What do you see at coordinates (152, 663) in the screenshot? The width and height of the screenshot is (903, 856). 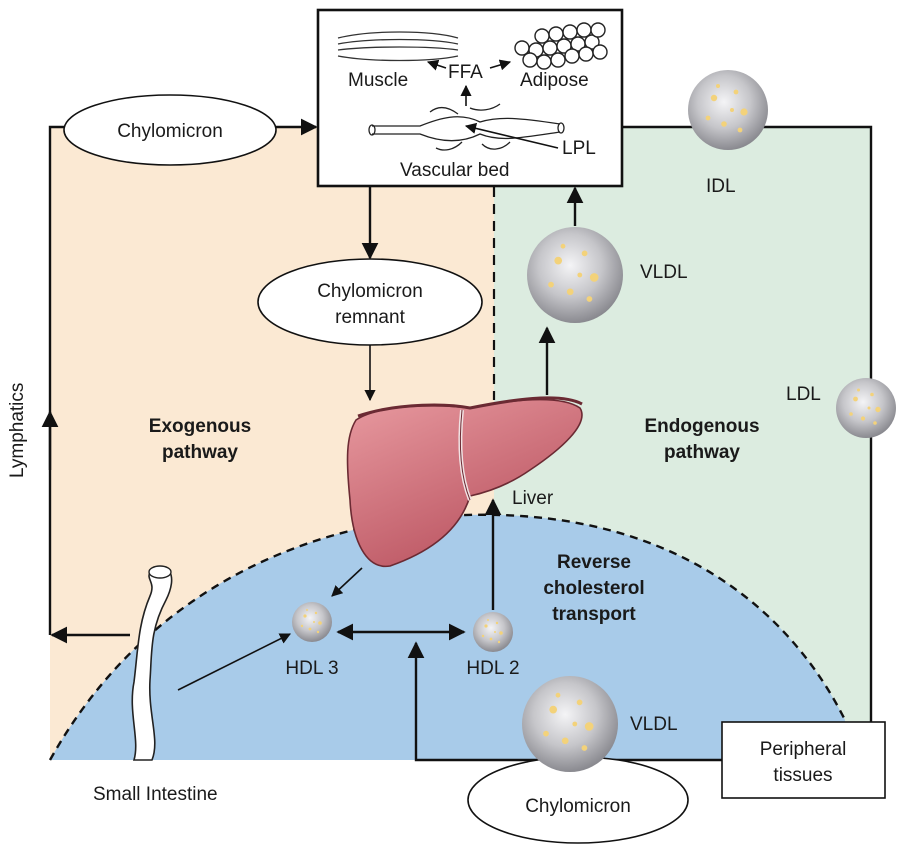 I see `small-intestine-icon` at bounding box center [152, 663].